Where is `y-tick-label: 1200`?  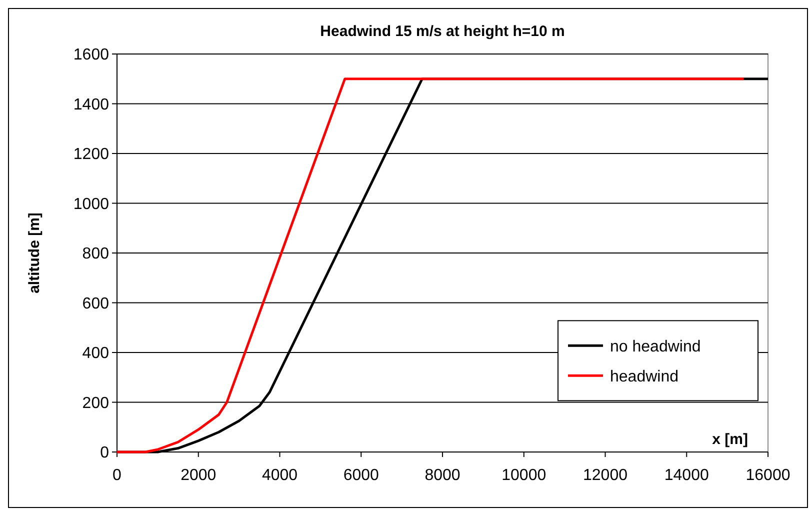 y-tick-label: 1200 is located at coordinates (91, 155).